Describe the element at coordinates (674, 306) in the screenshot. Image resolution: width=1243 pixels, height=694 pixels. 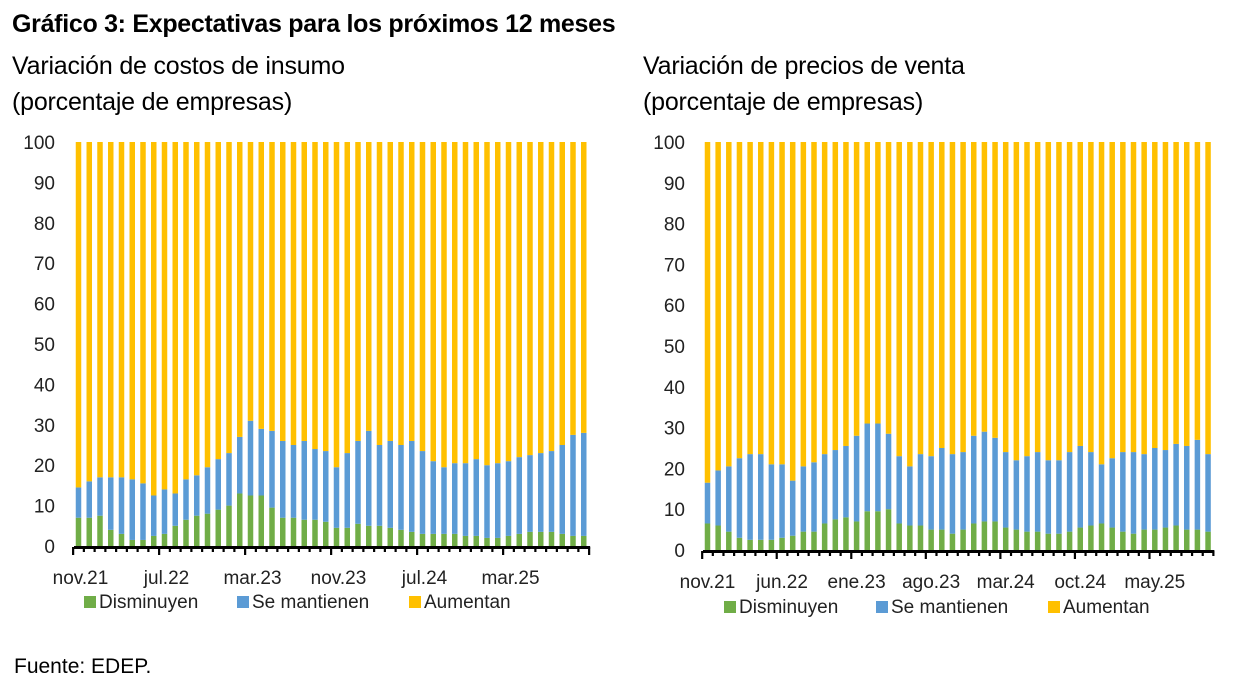
I see `prices-y-tick-label: 60` at that location.